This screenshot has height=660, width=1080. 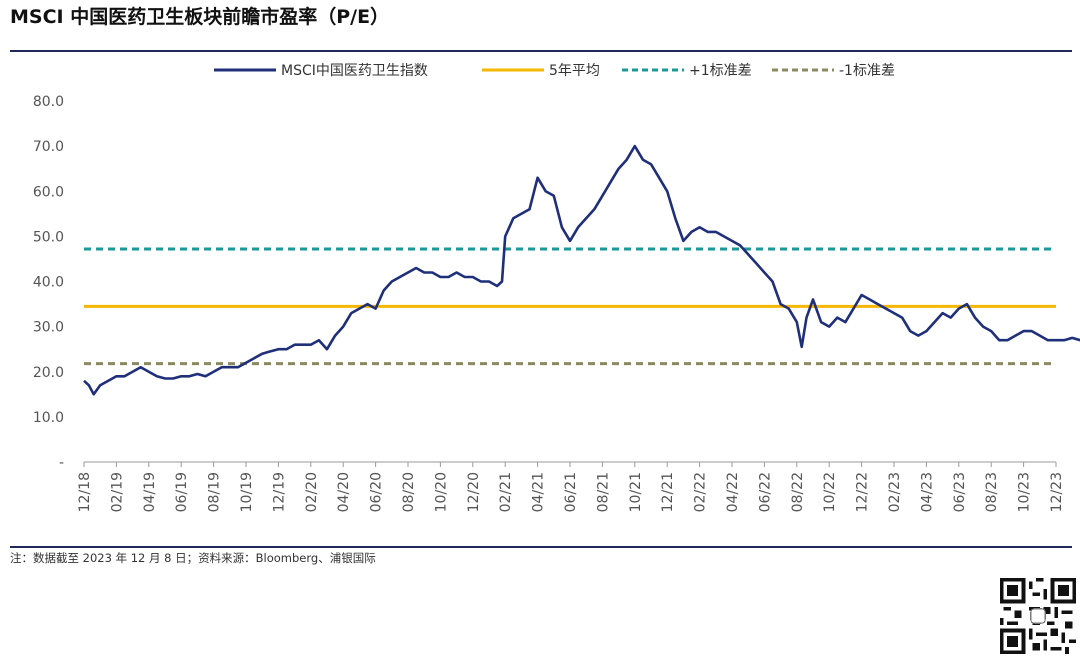 I want to click on top-rule, so click(x=541, y=51).